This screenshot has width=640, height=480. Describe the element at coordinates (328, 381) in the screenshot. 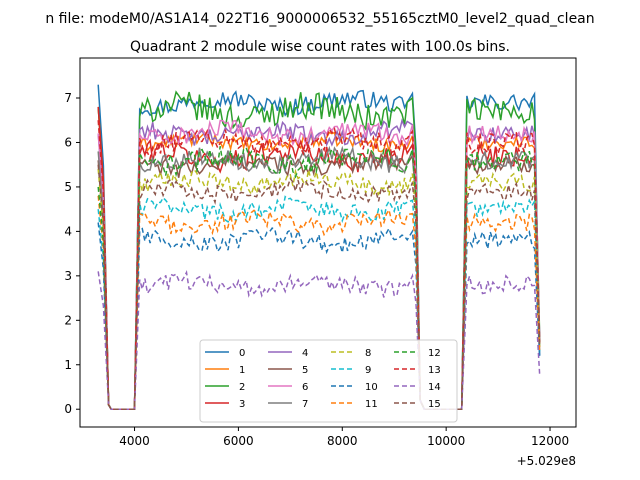

I see `legend-frame` at that location.